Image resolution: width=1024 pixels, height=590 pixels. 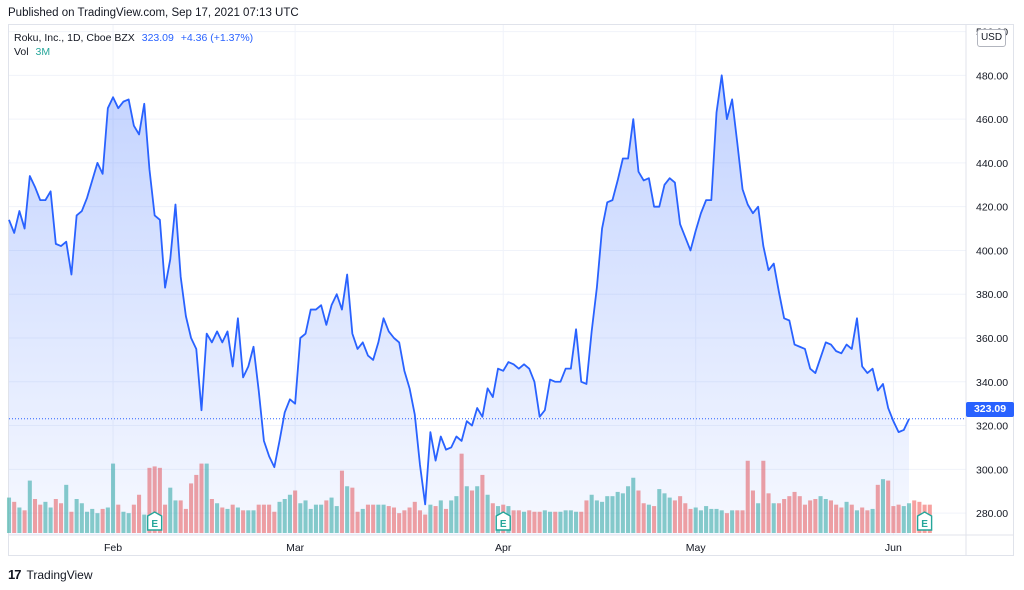 What do you see at coordinates (21, 52) in the screenshot?
I see `legend-vol-label: Vol` at bounding box center [21, 52].